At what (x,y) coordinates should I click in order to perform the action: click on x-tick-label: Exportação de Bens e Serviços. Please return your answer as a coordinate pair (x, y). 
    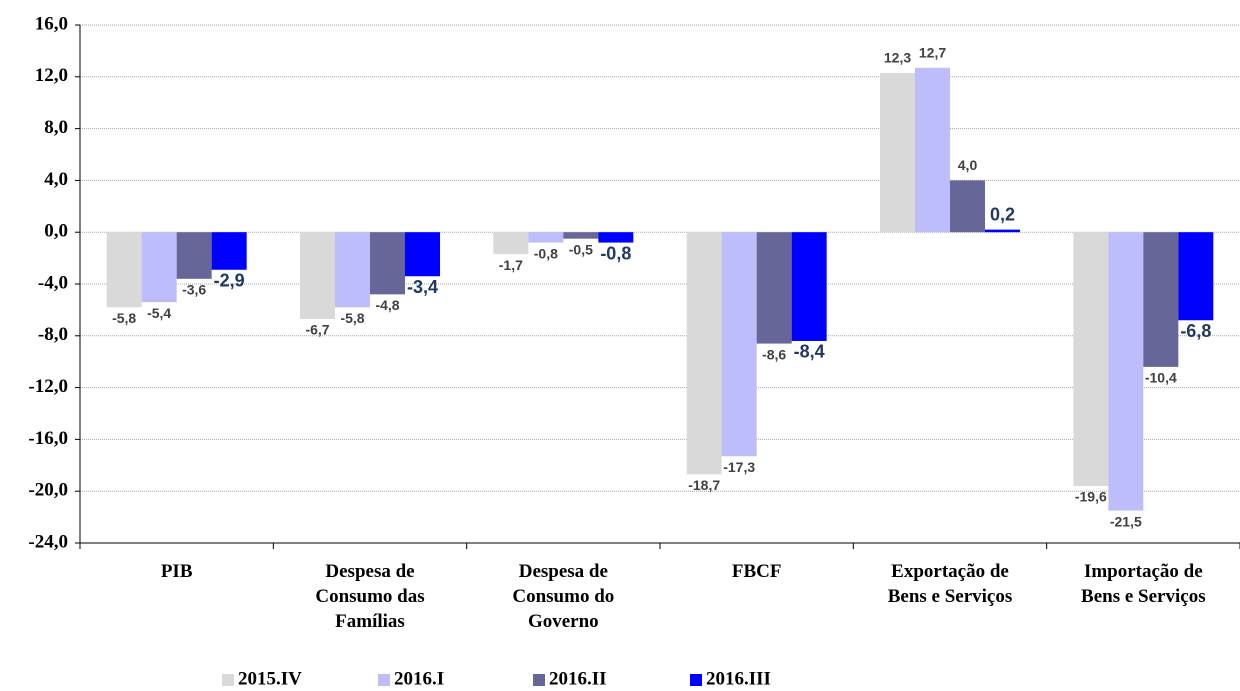
    Looking at the image, I should click on (950, 584).